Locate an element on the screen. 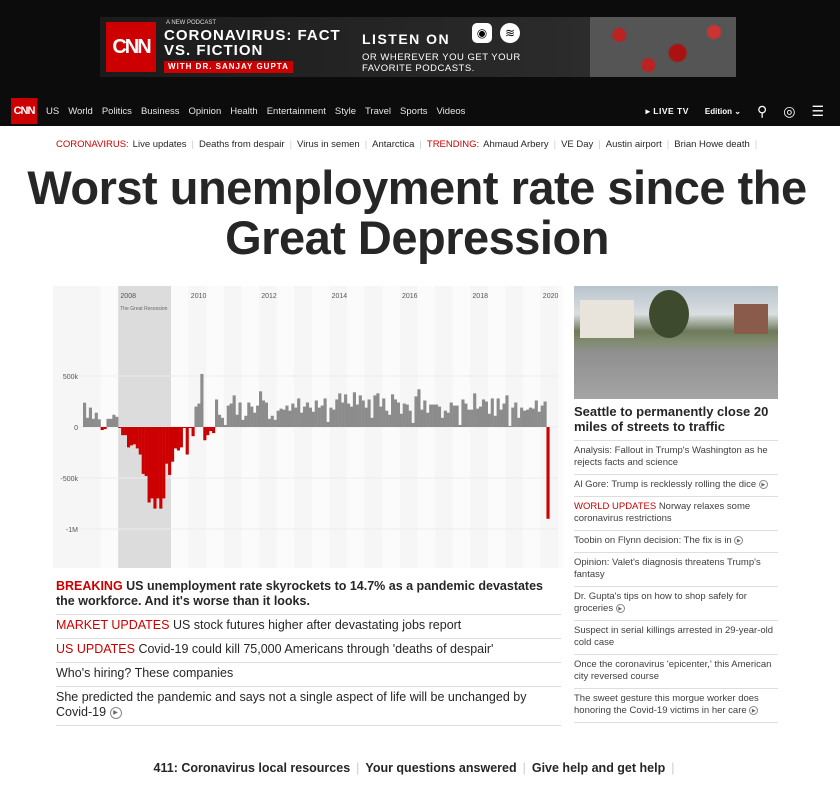  y-tick-label: -500k is located at coordinates (69, 479).